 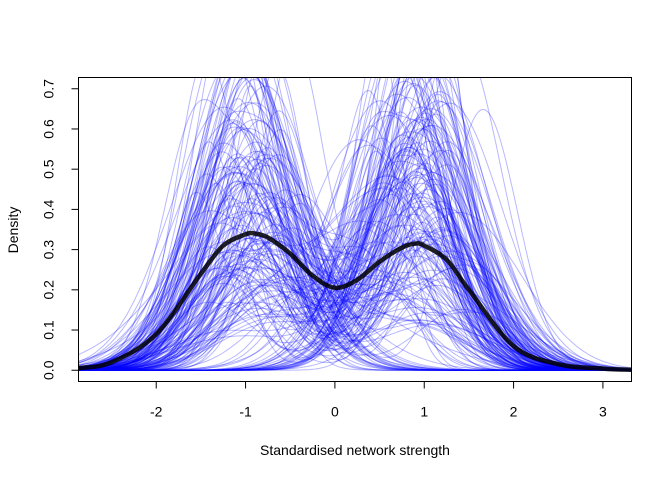 I want to click on x-tick-label: -2, so click(x=156, y=412).